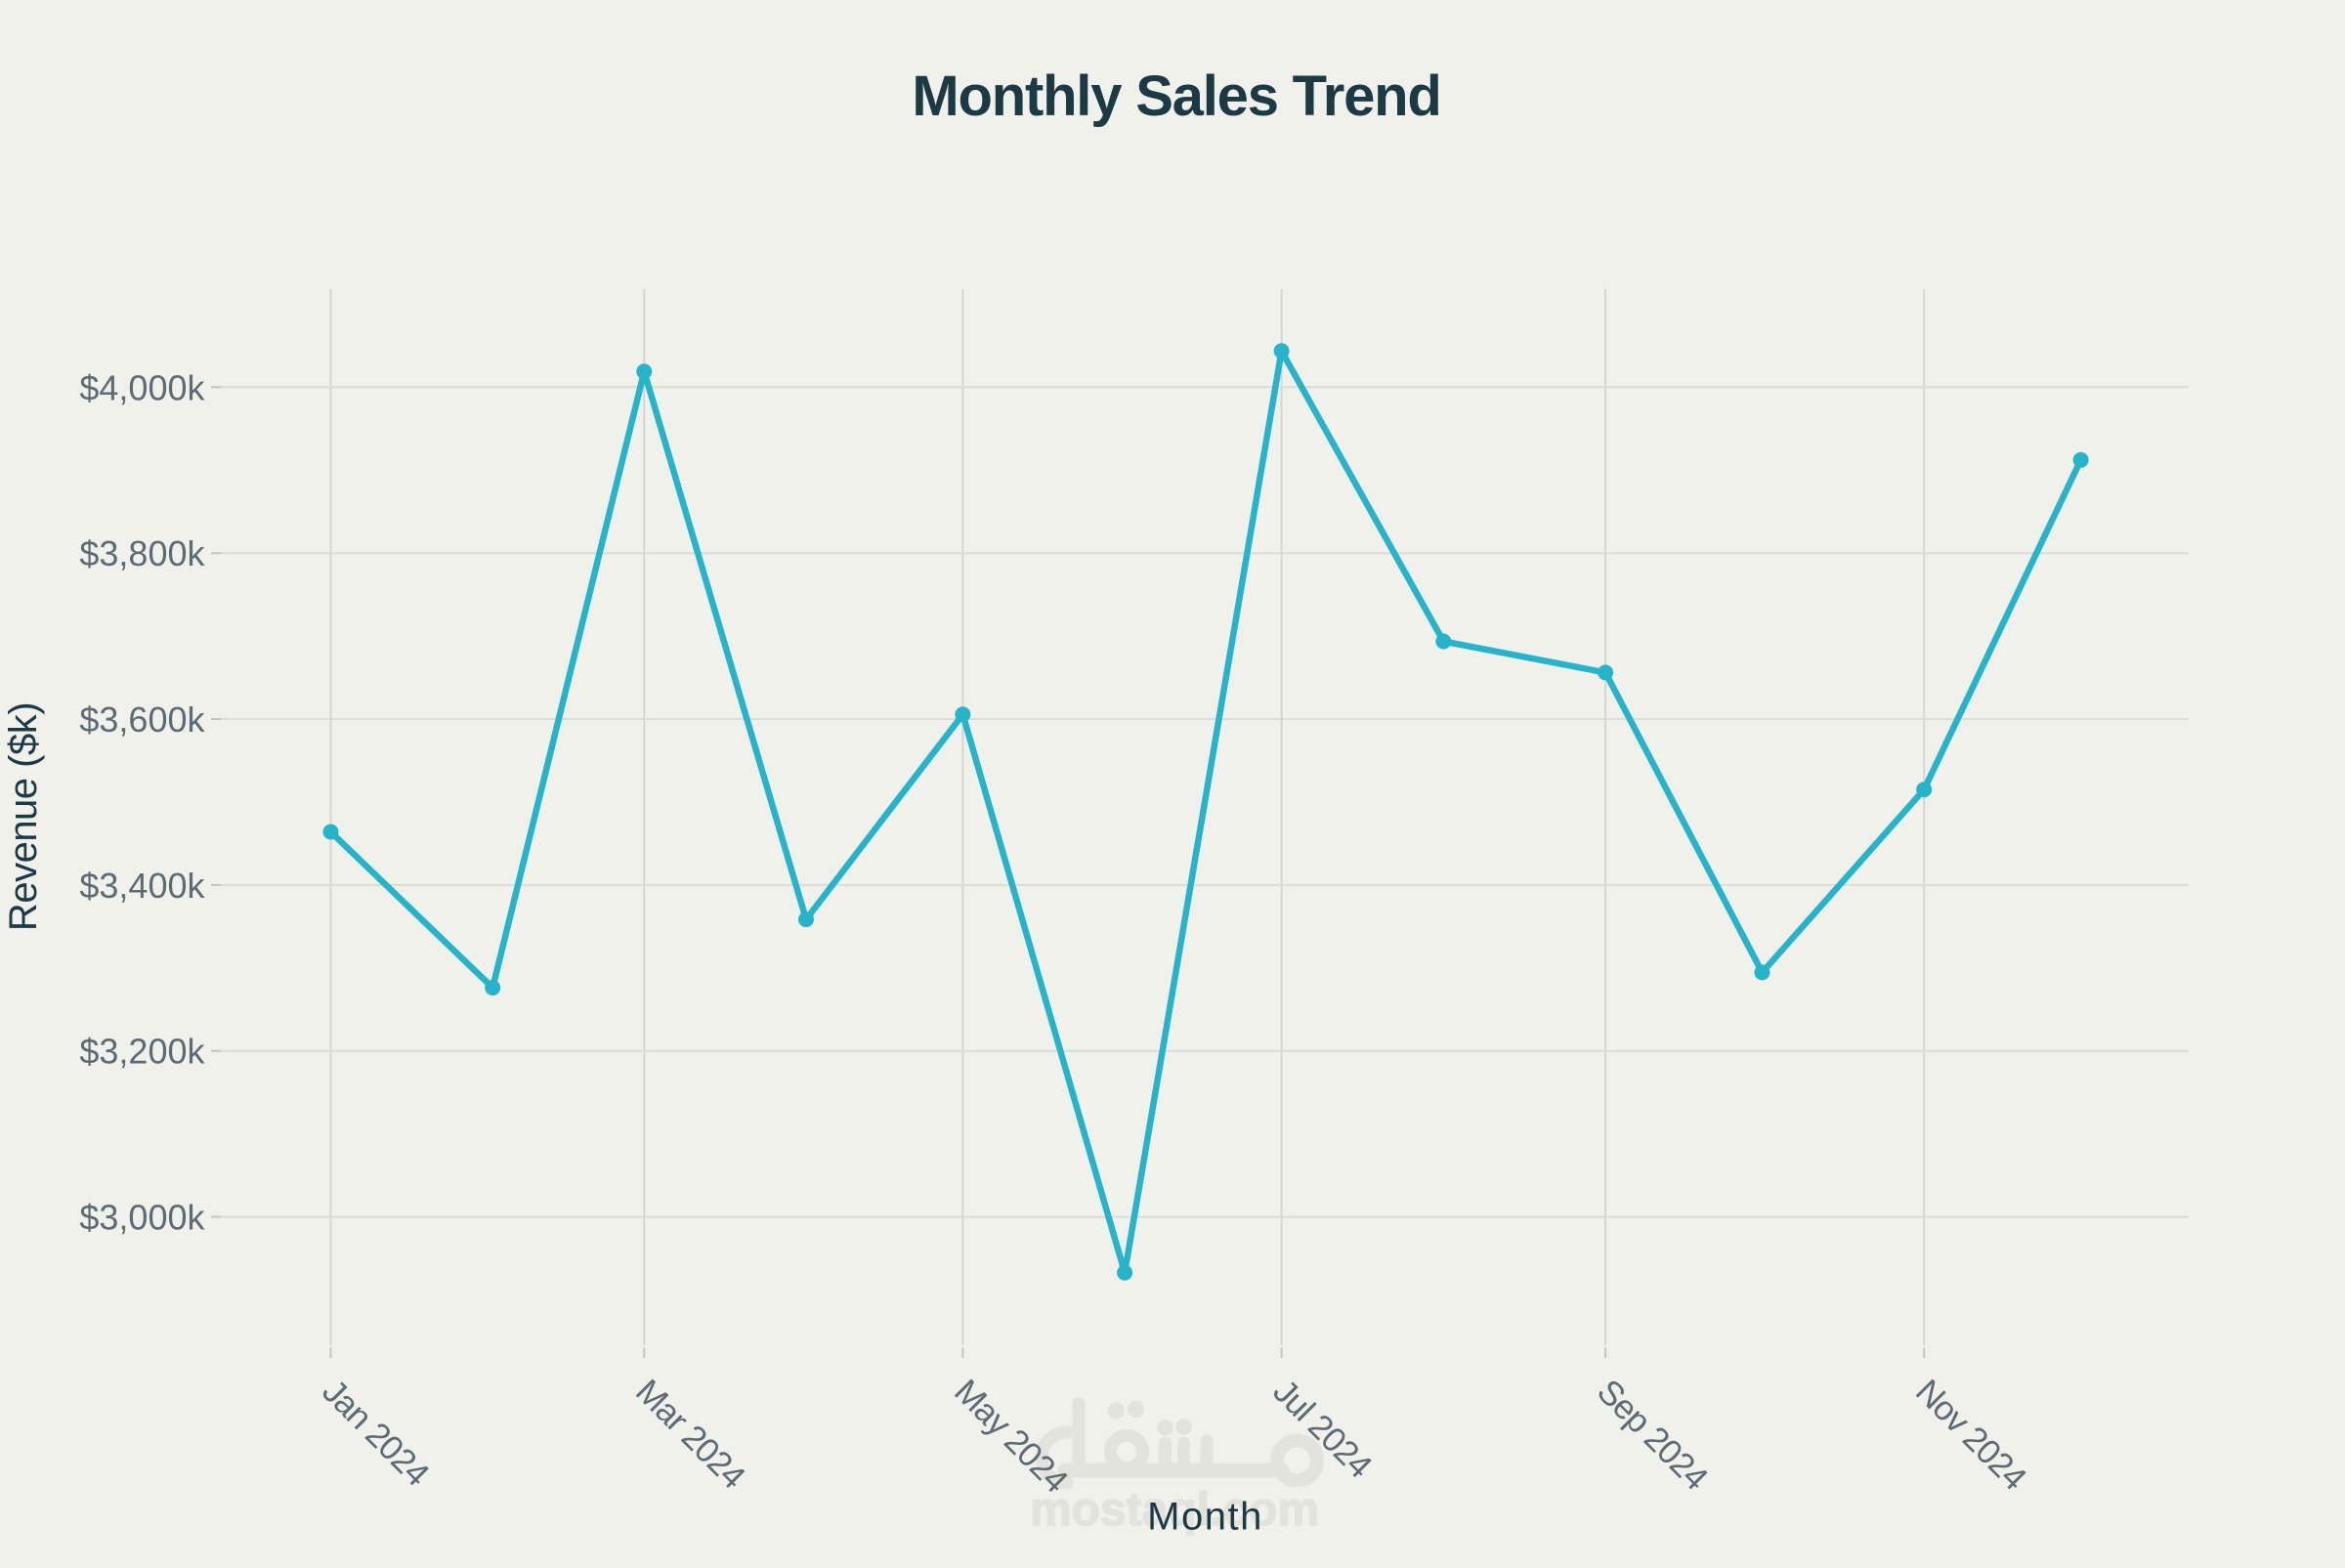  What do you see at coordinates (23, 816) in the screenshot?
I see `svg-text: Revenue ($k)` at bounding box center [23, 816].